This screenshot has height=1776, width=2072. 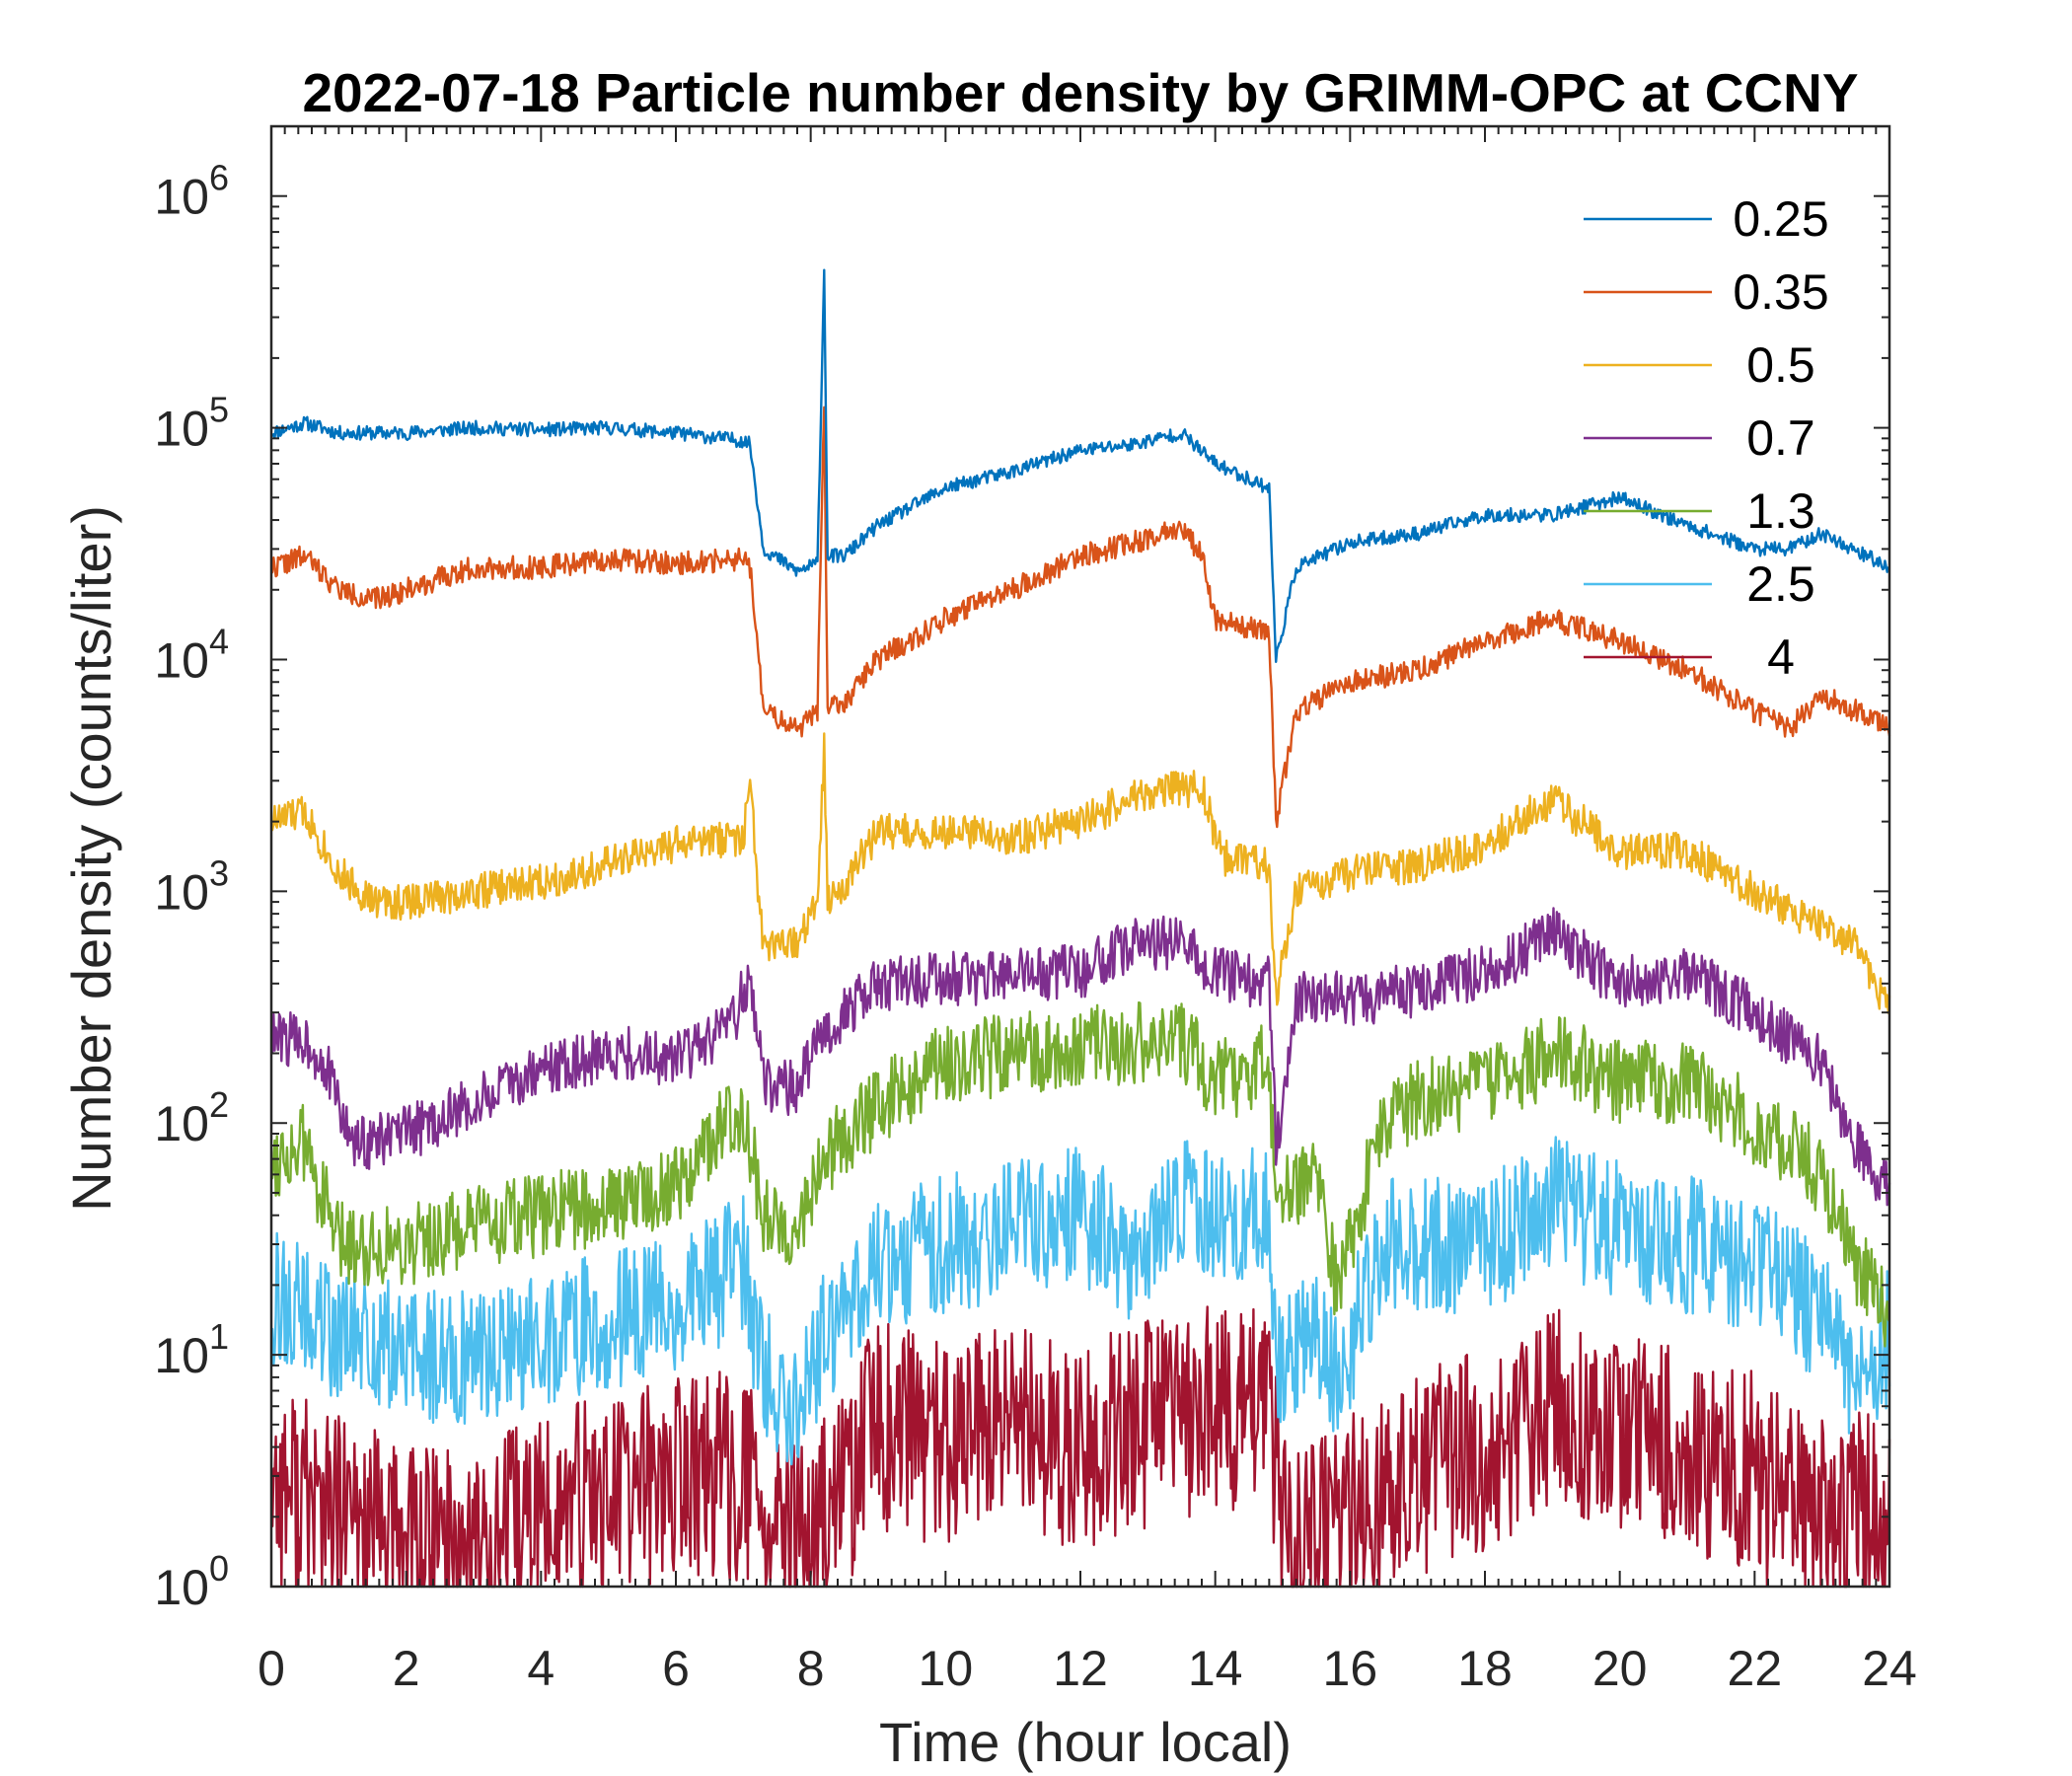 I want to click on y-tick-label: 10², so click(x=192, y=1118).